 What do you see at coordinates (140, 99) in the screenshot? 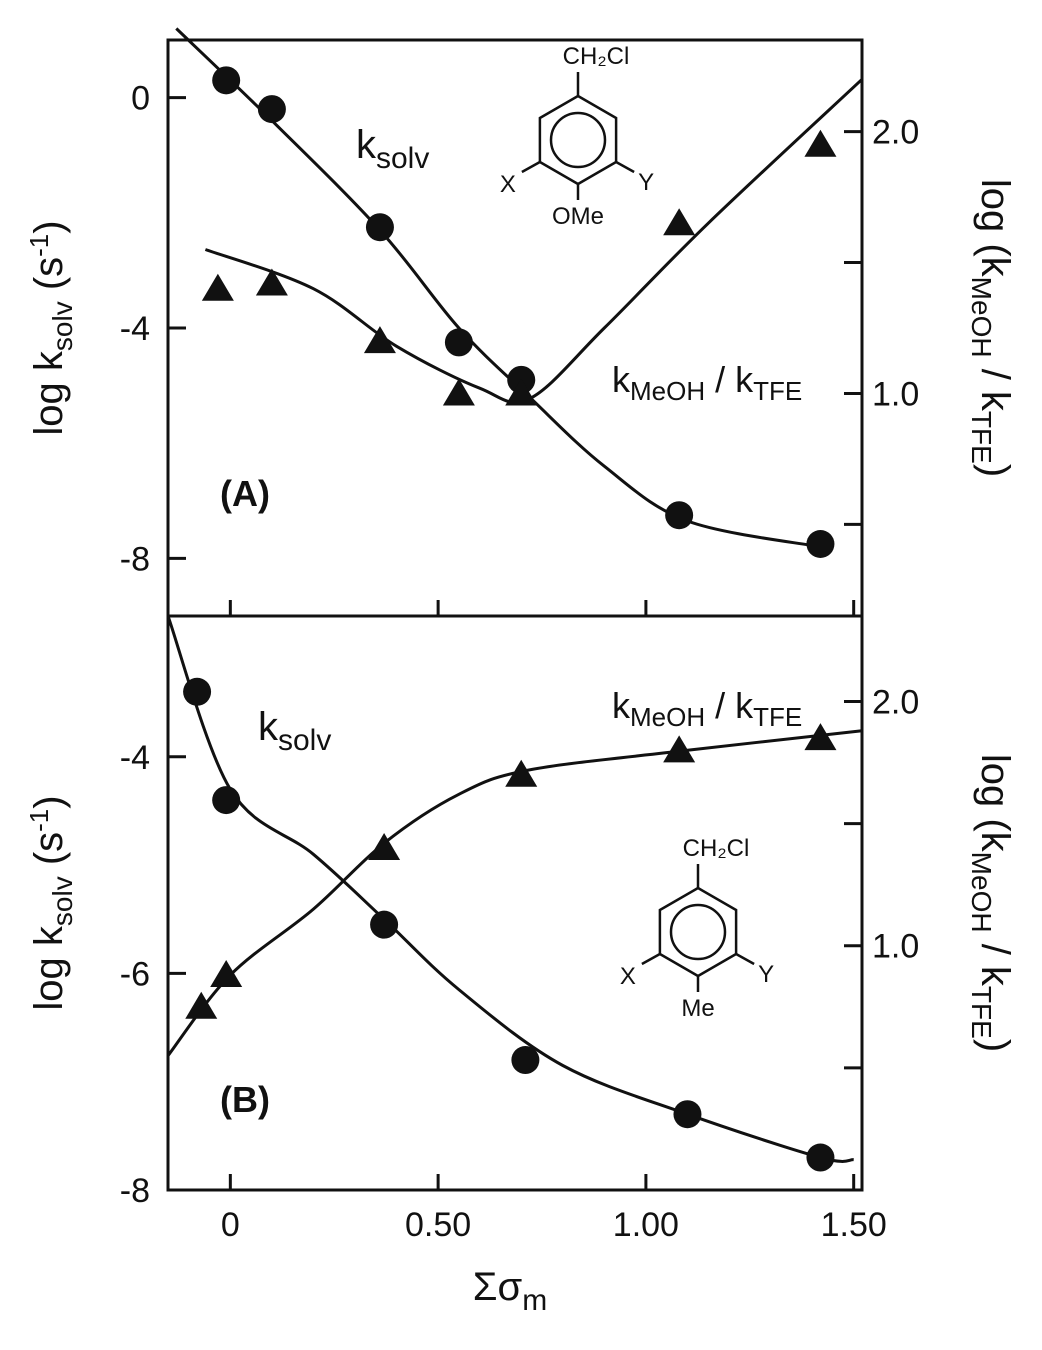
I see `y-left-tick-label: 0` at bounding box center [140, 99].